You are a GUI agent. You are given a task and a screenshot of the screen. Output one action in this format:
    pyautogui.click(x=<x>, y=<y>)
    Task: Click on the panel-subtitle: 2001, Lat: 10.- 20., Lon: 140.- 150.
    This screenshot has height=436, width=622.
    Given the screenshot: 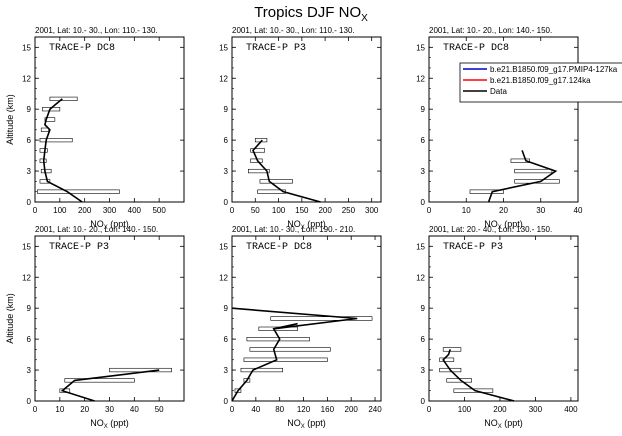 What is the action you would take?
    pyautogui.click(x=96, y=229)
    